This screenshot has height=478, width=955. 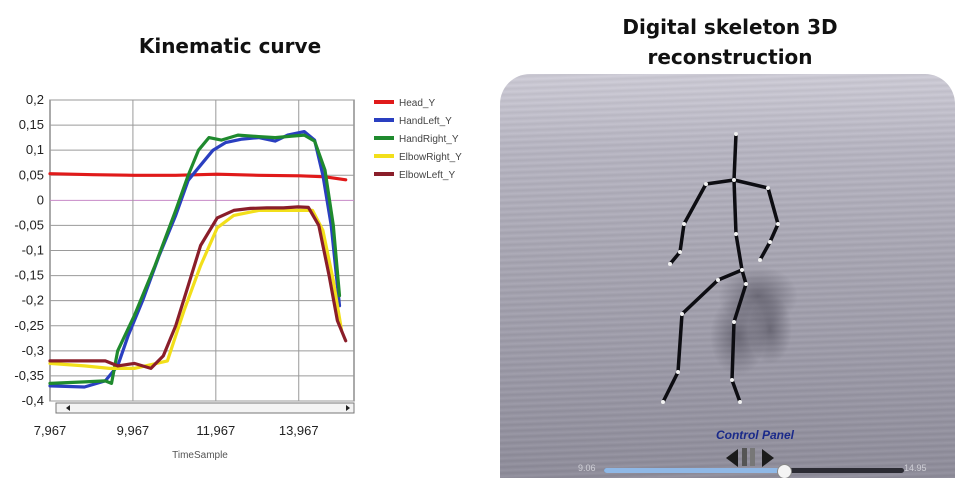 I want to click on chart-heading: Kinematic curve, so click(x=230, y=46).